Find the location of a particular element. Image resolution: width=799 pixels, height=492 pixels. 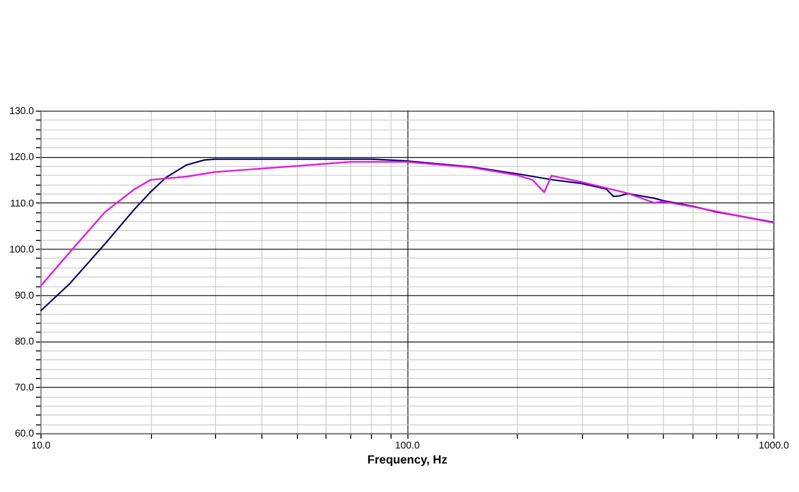

y-tick-label: 60.0 is located at coordinates (24, 434).